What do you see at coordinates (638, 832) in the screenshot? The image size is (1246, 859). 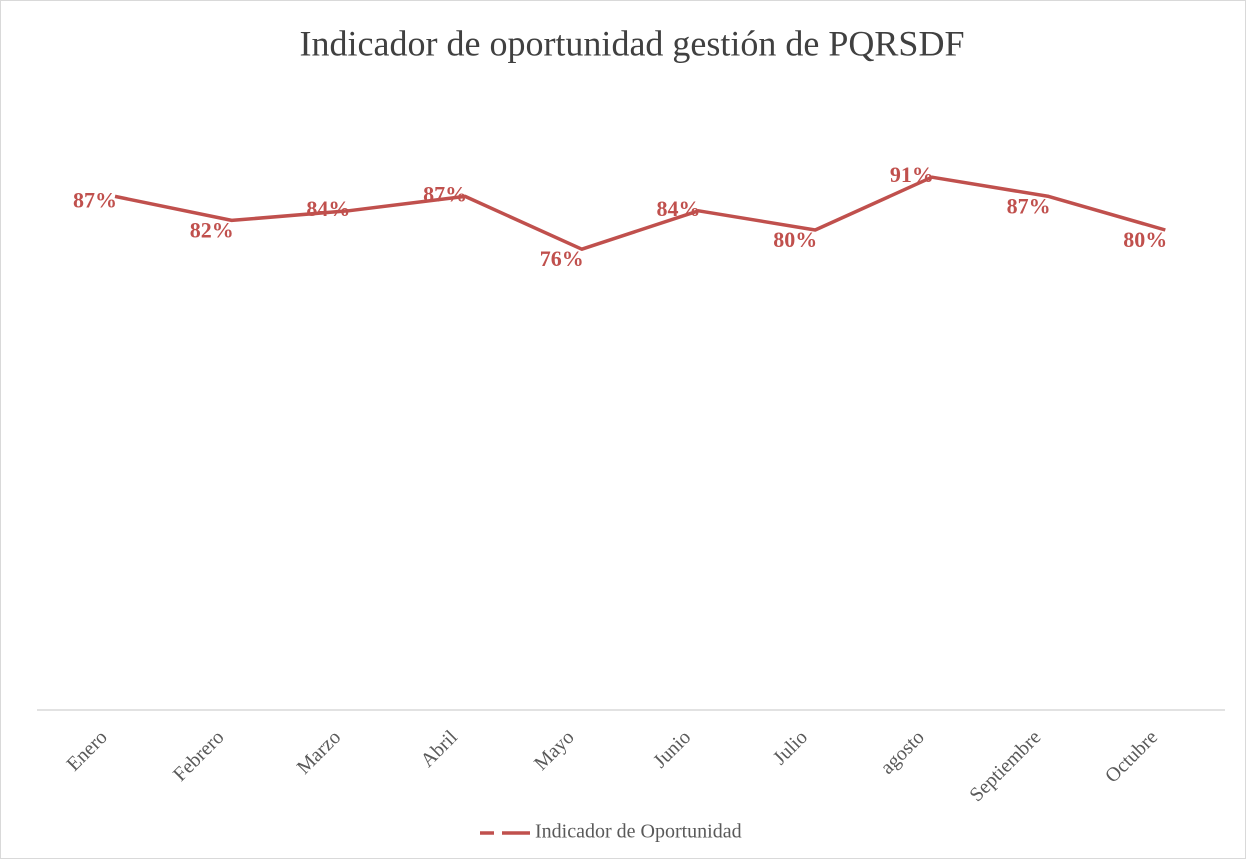 I see `legend-label: Indicador de Oportunidad` at bounding box center [638, 832].